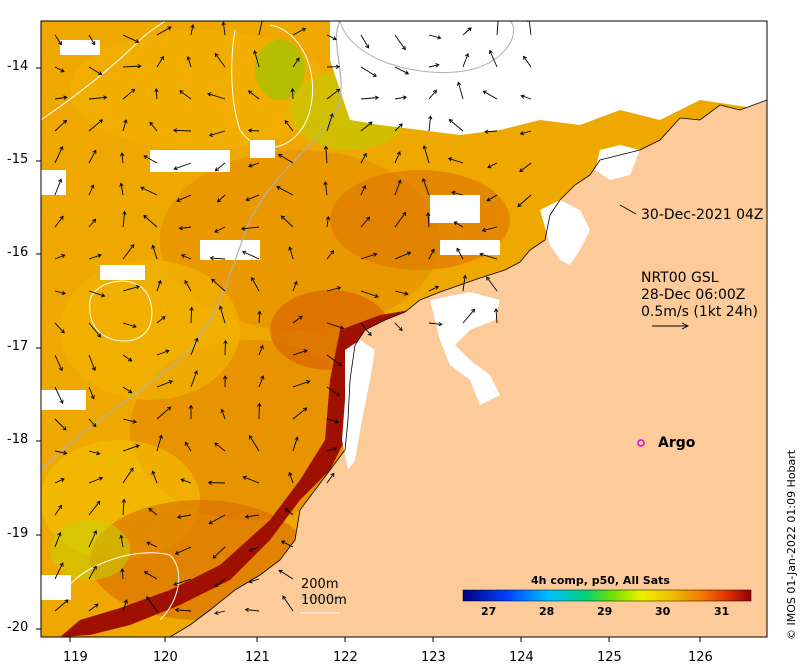 The height and width of the screenshot is (672, 810). Describe the element at coordinates (628, 209) in the screenshot. I see `timestamp-leader` at that location.